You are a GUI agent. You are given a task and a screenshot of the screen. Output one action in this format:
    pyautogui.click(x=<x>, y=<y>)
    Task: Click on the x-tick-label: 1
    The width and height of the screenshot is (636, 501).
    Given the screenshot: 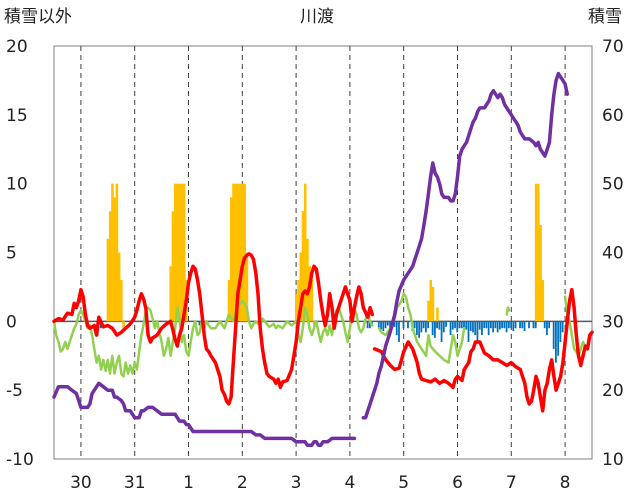 What is the action you would take?
    pyautogui.click(x=188, y=483)
    